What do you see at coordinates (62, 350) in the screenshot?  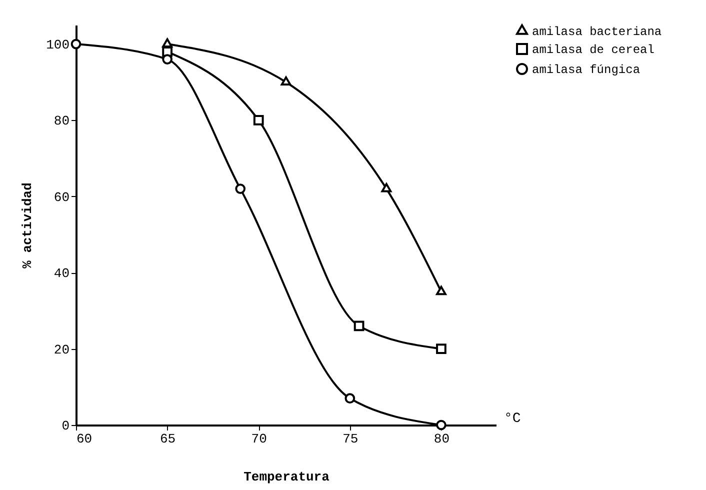 I see `y-tick-label: 20` at bounding box center [62, 350].